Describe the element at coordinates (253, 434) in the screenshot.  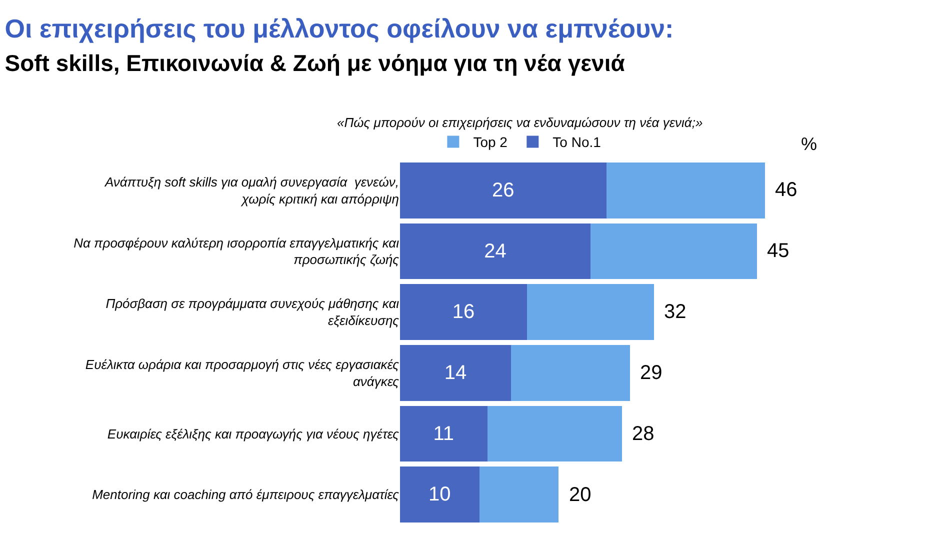
I see `y-tick-label: Ευκαιρίες εξέλιξης και προαγωγής για νέους ηγέτες` at that location.